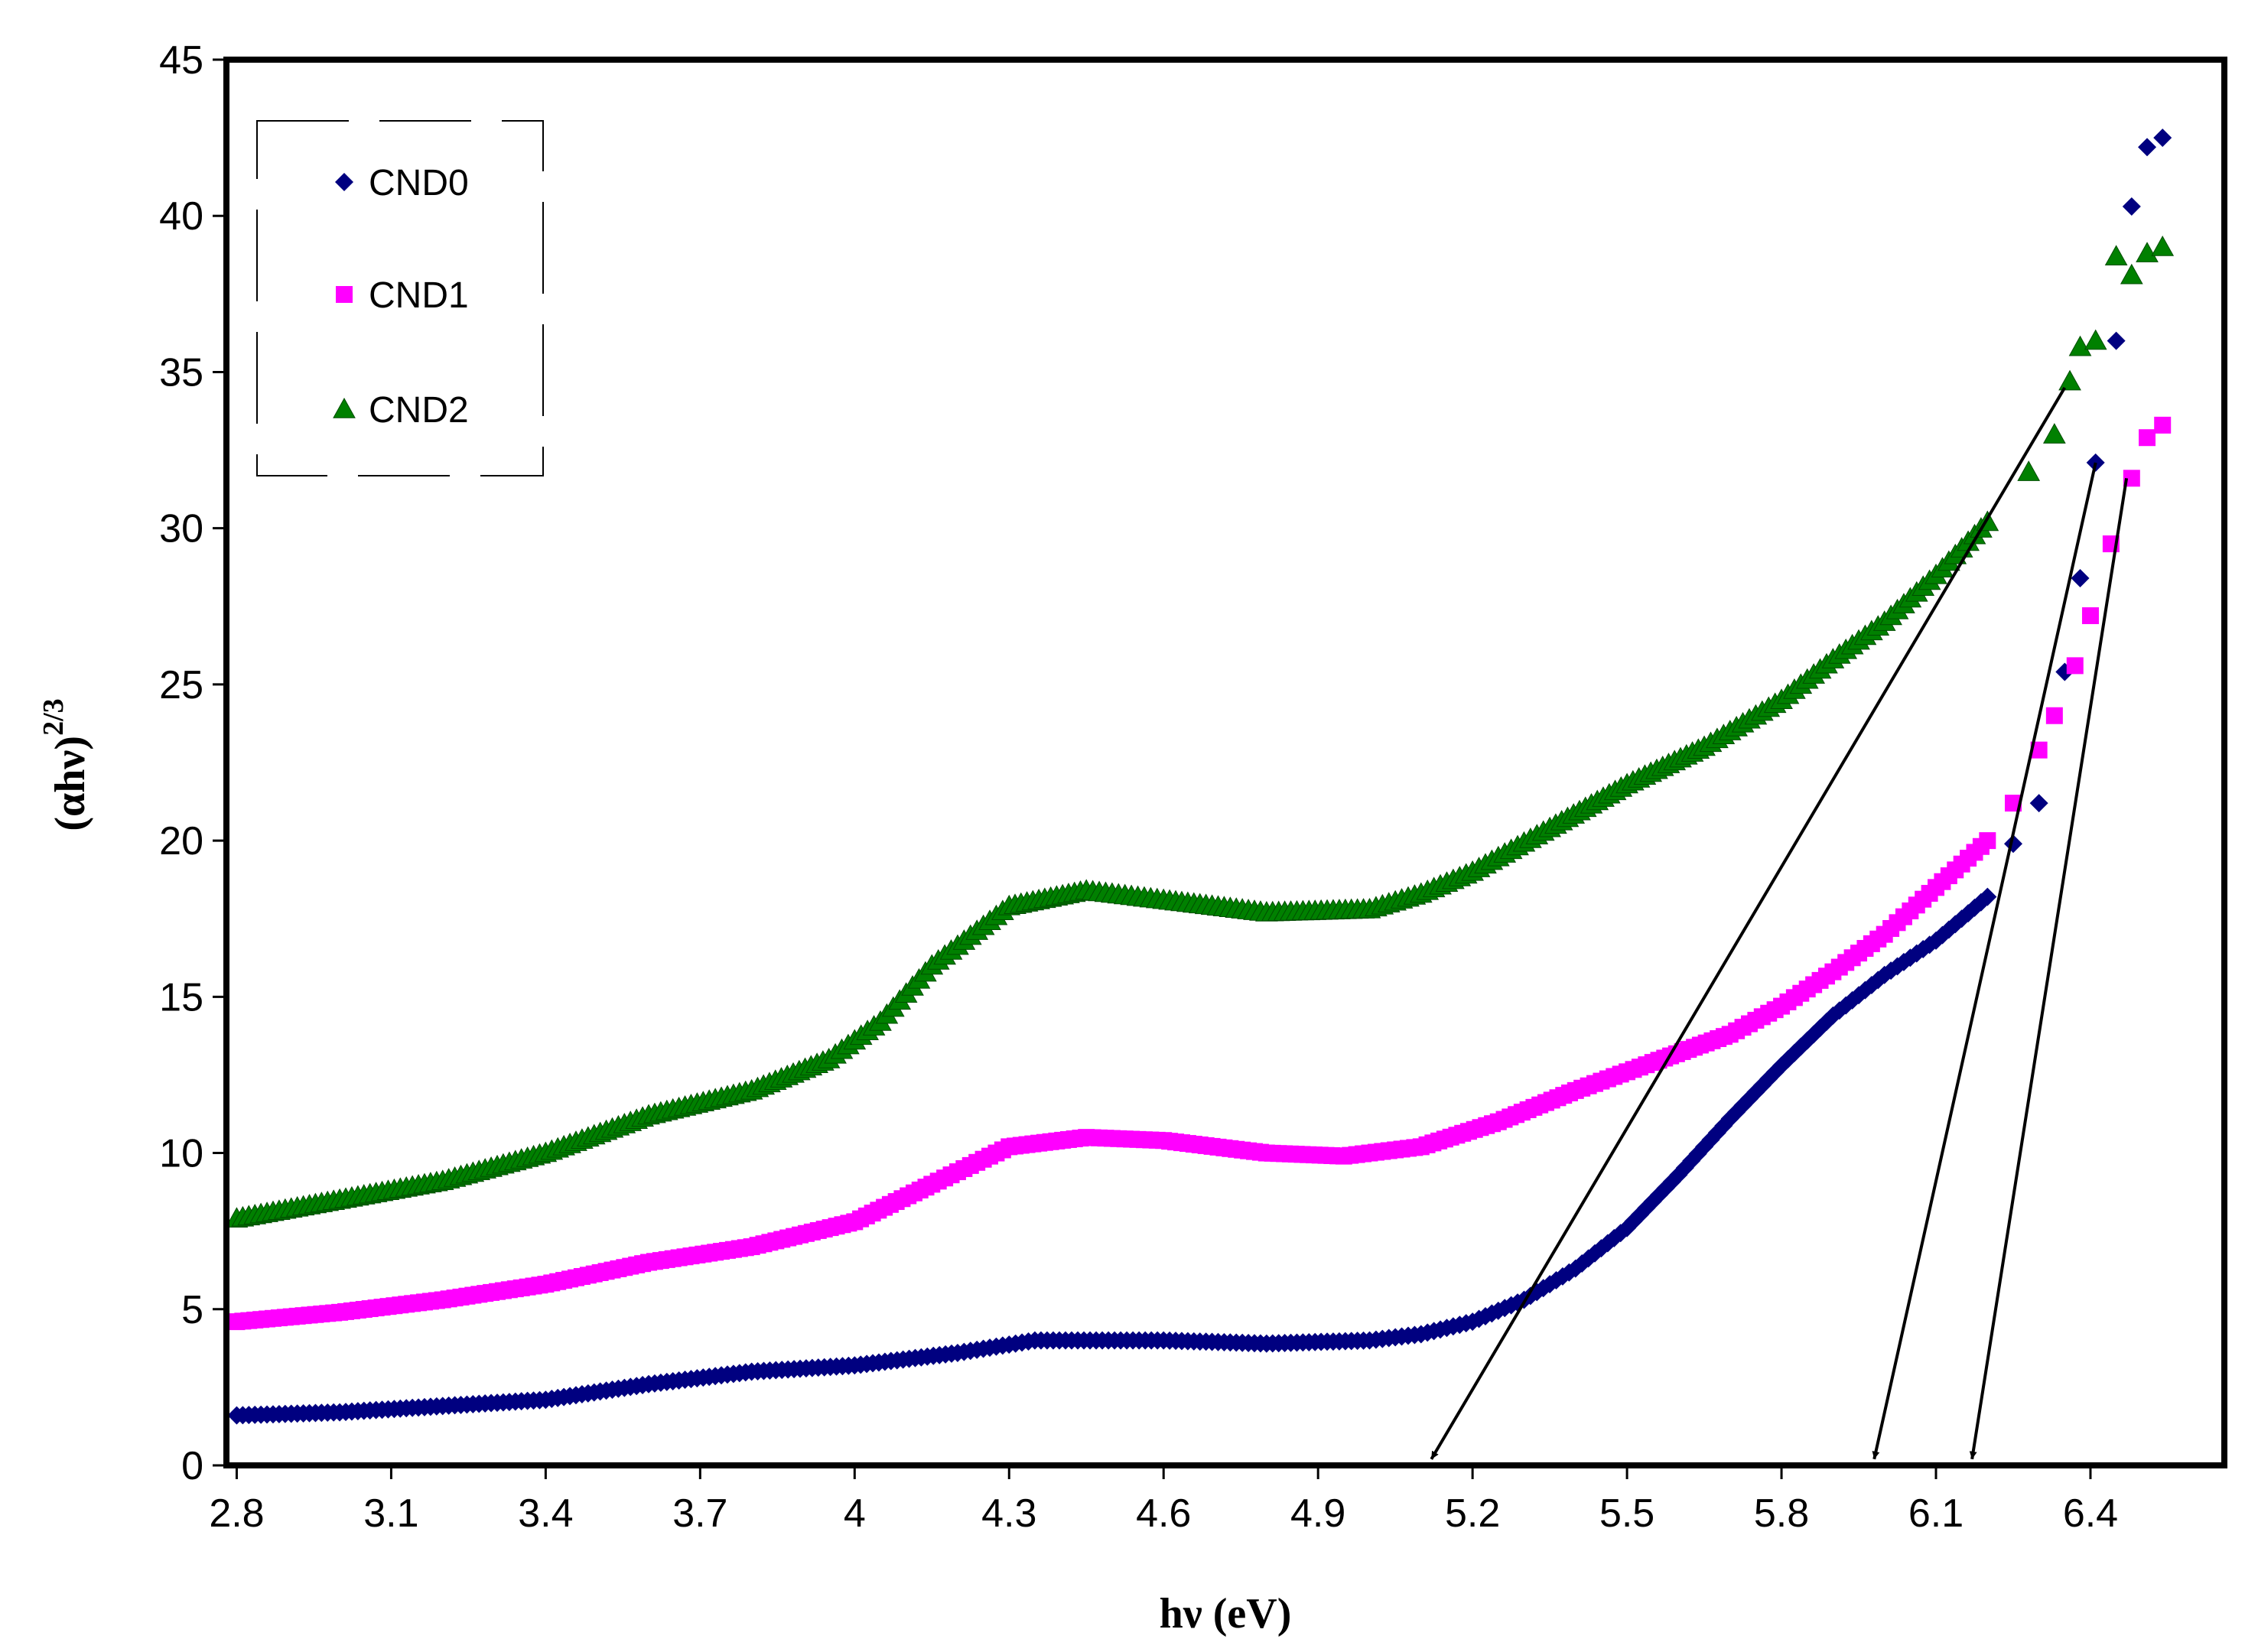 This screenshot has height=1652, width=2258. What do you see at coordinates (1626, 1513) in the screenshot?
I see `x-tick-label: 5.5` at bounding box center [1626, 1513].